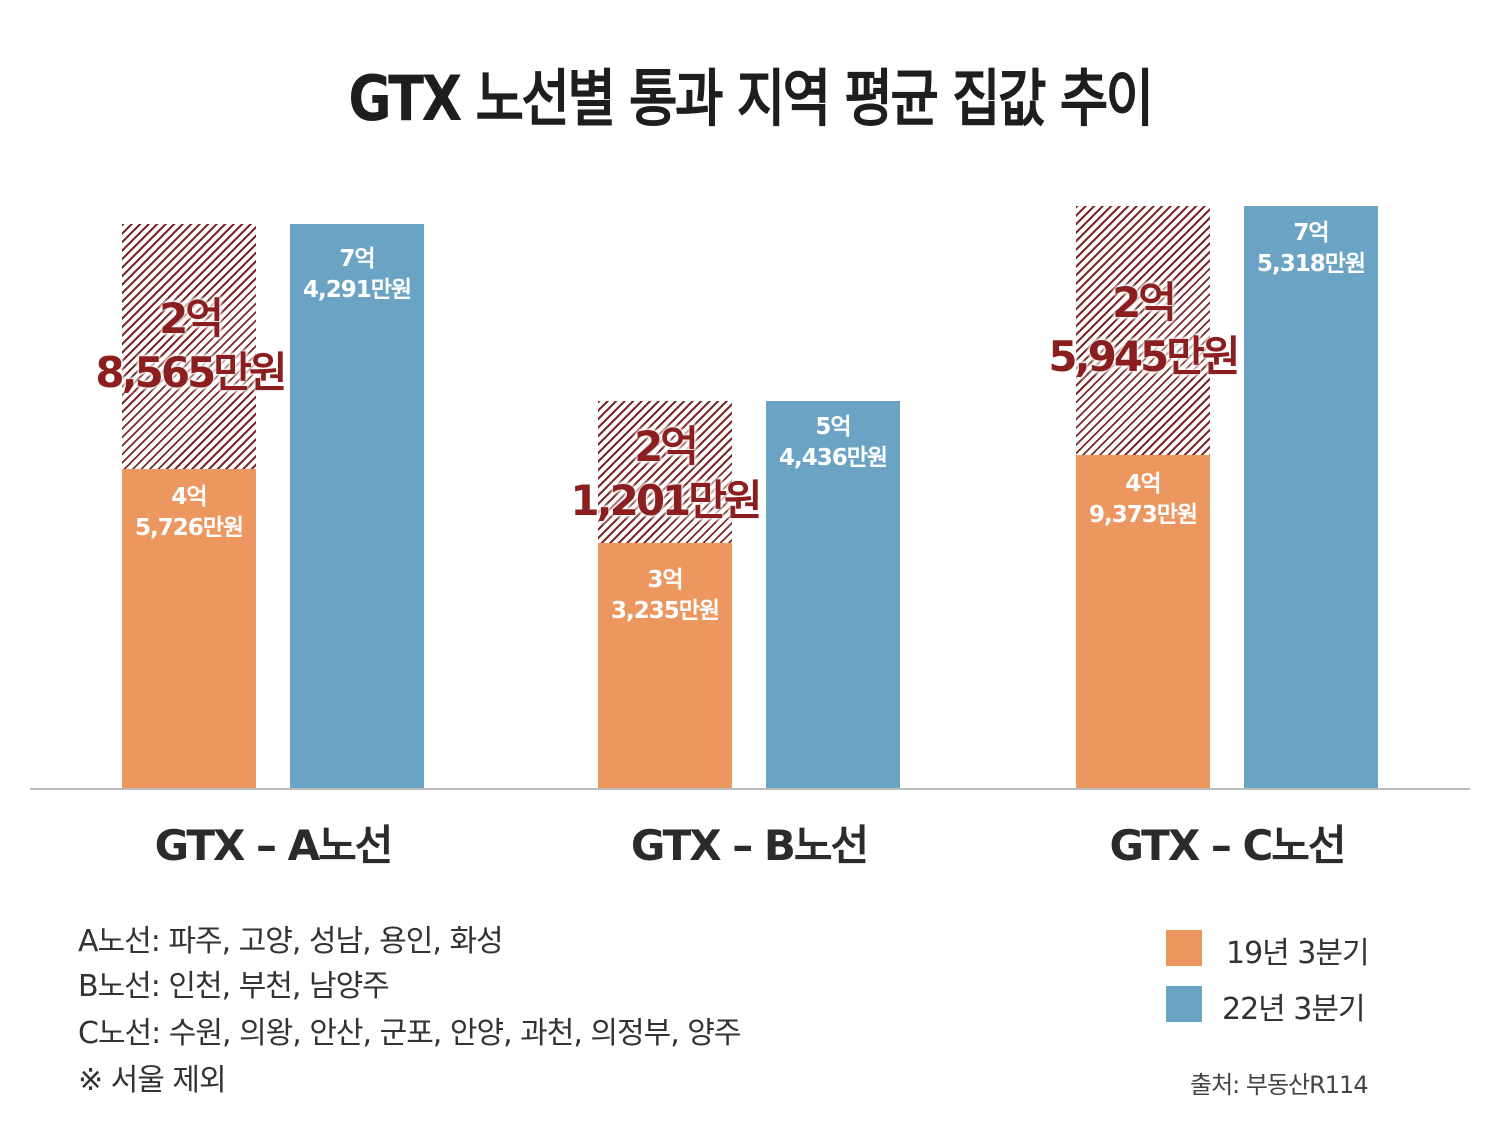  I want to click on source-note: 출처: 부동산R114, so click(1279, 1085).